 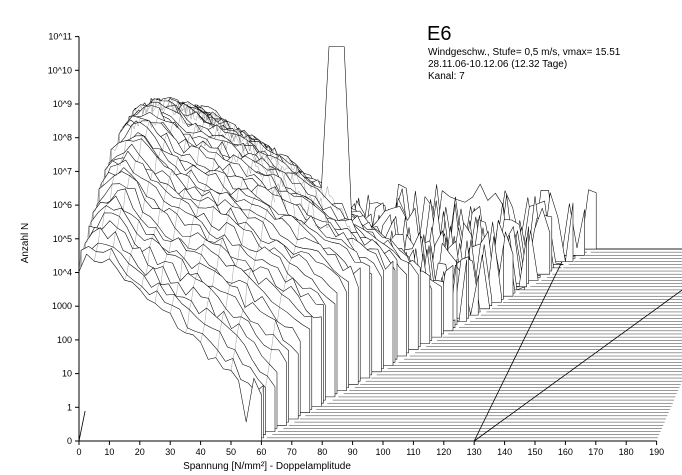 I want to click on annotation-line-3: Kanal: 7, so click(x=446, y=76).